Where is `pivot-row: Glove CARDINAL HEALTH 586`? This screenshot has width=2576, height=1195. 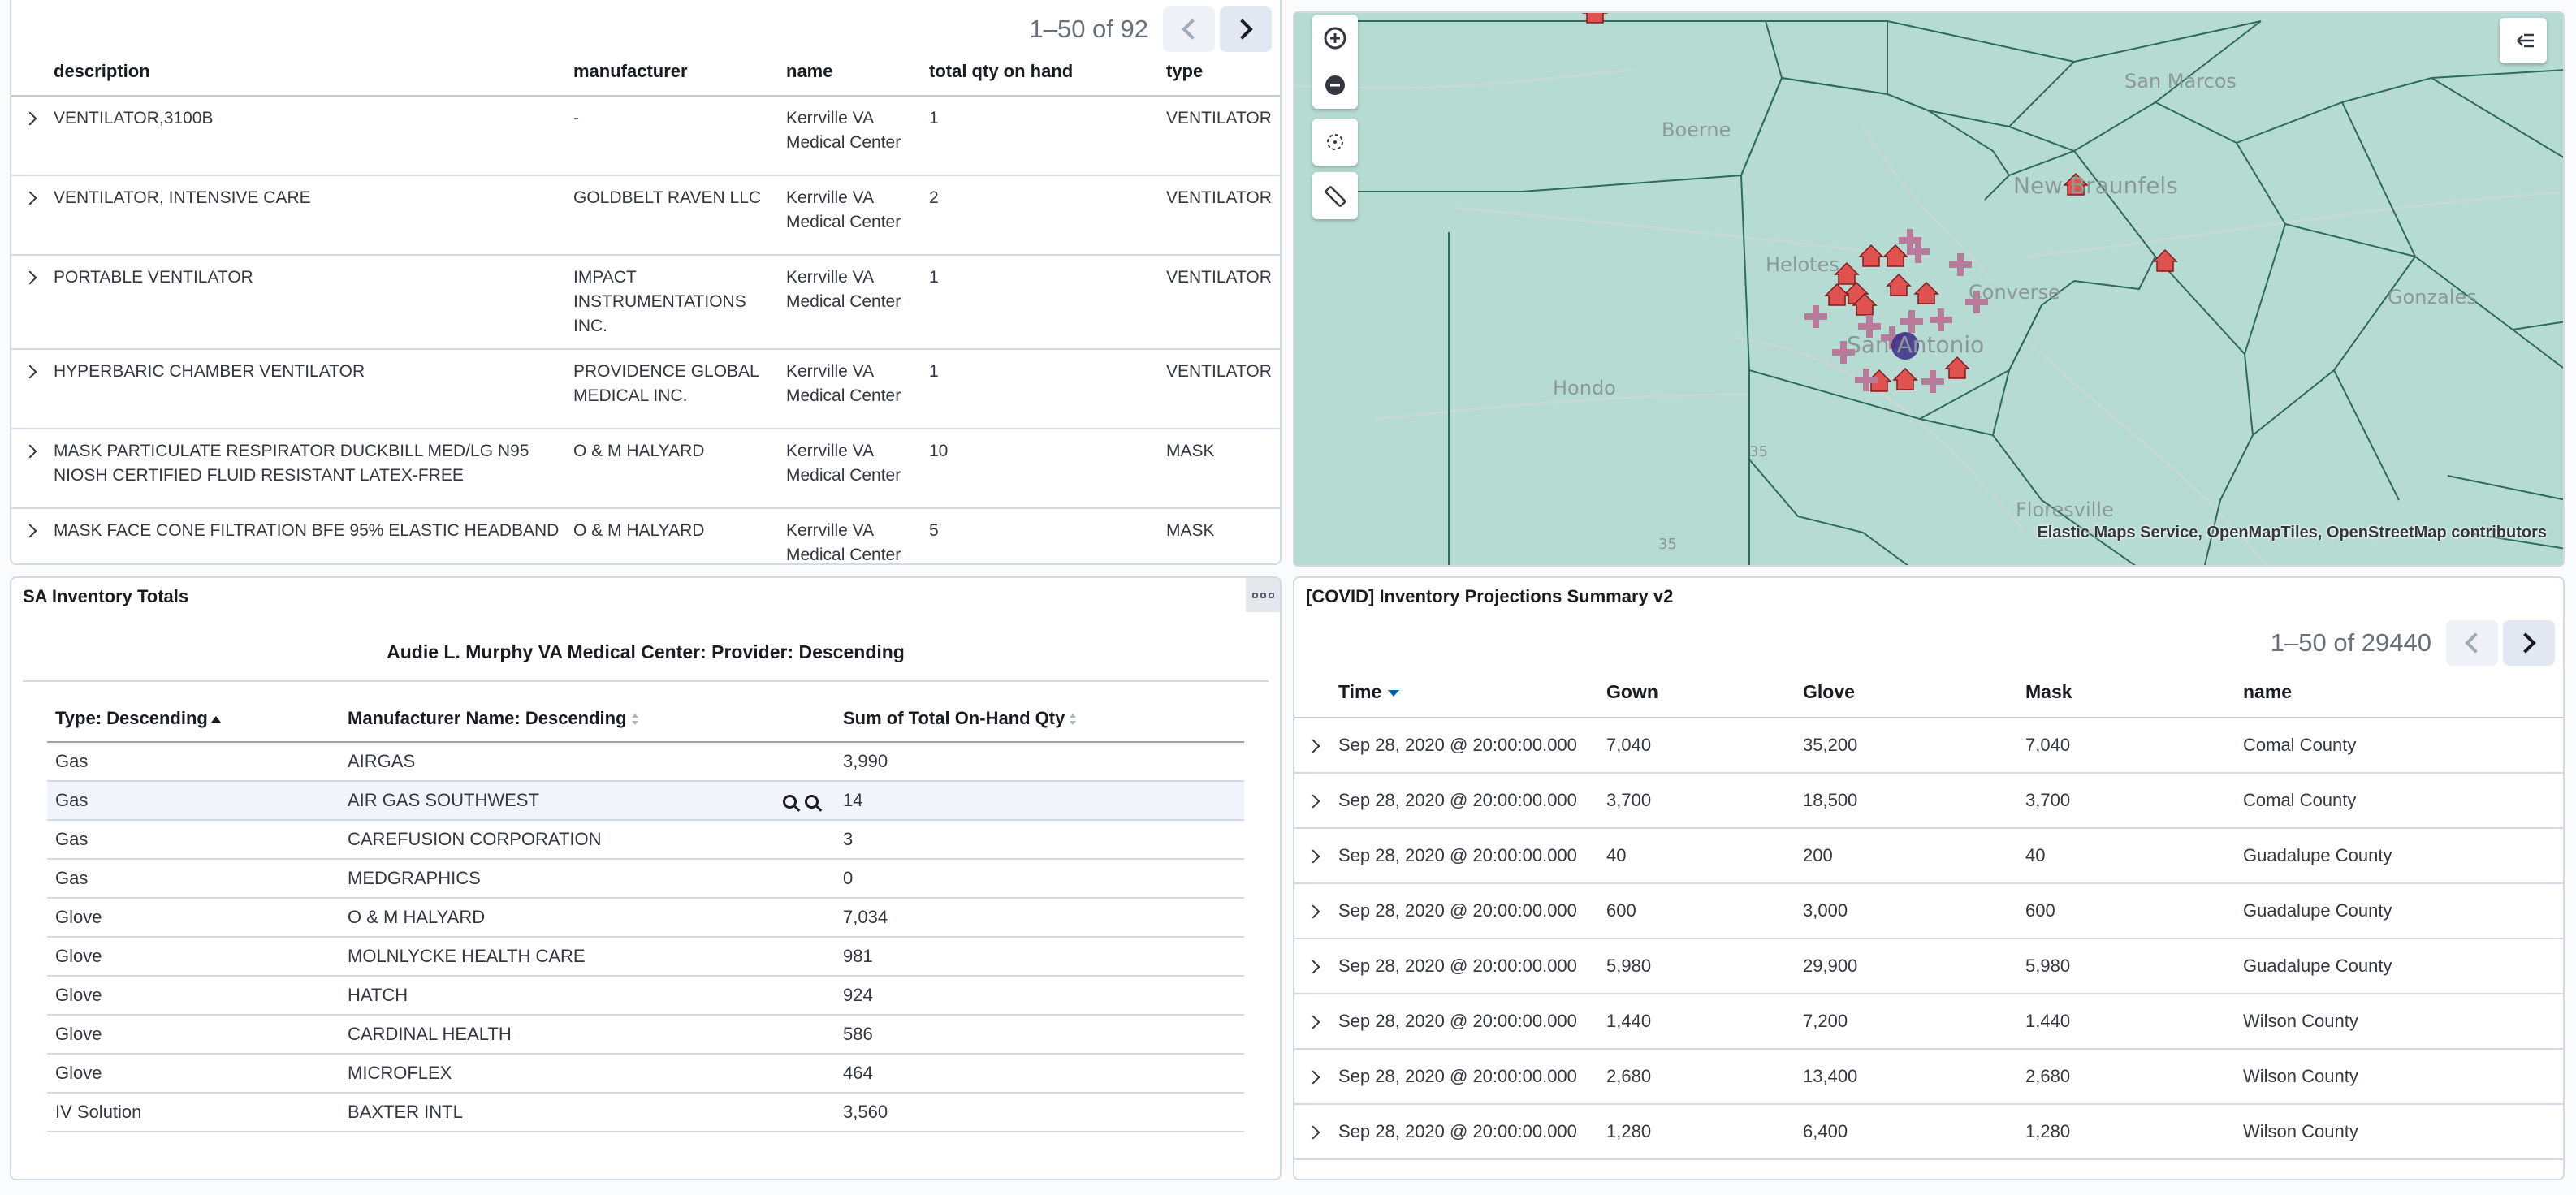
pivot-row: Glove CARDINAL HEALTH 586 is located at coordinates (646, 1035).